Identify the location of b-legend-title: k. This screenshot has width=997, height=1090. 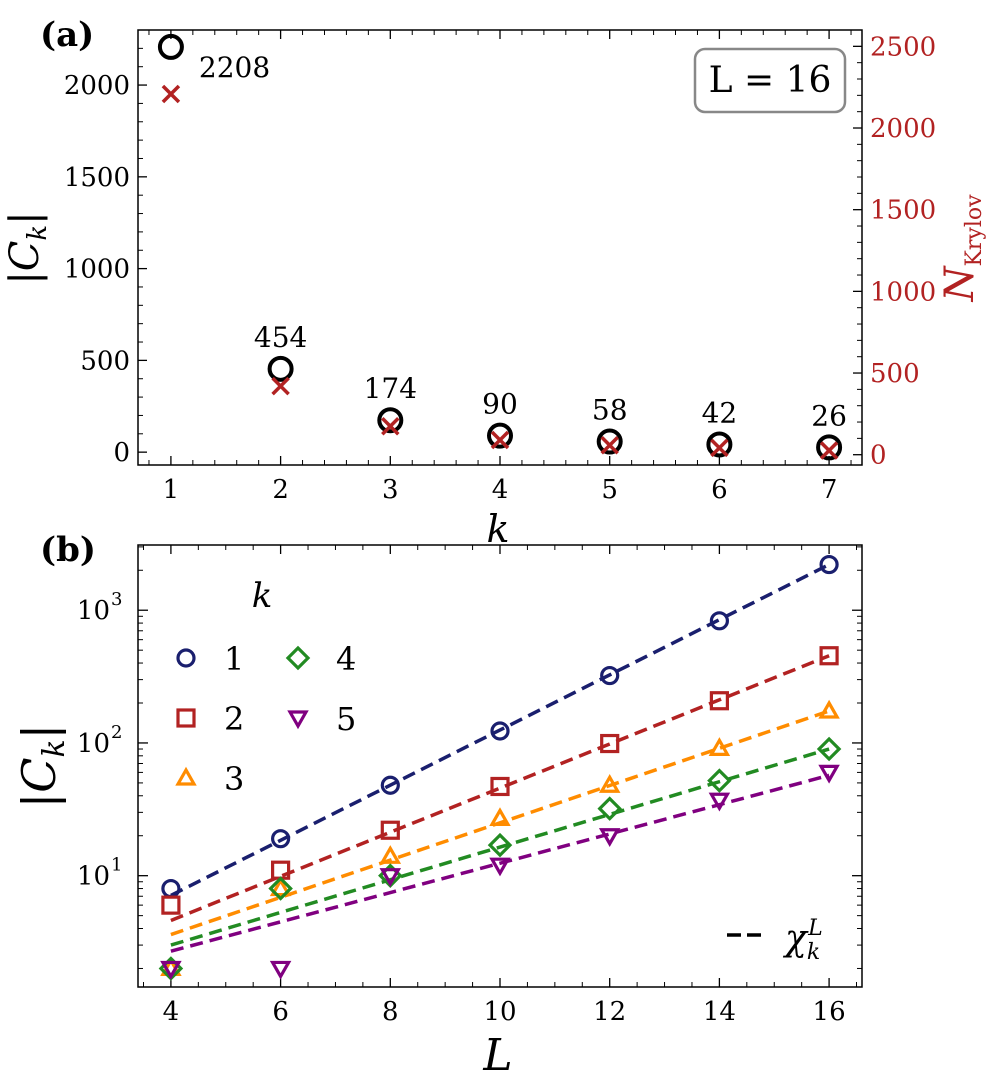
(262, 596).